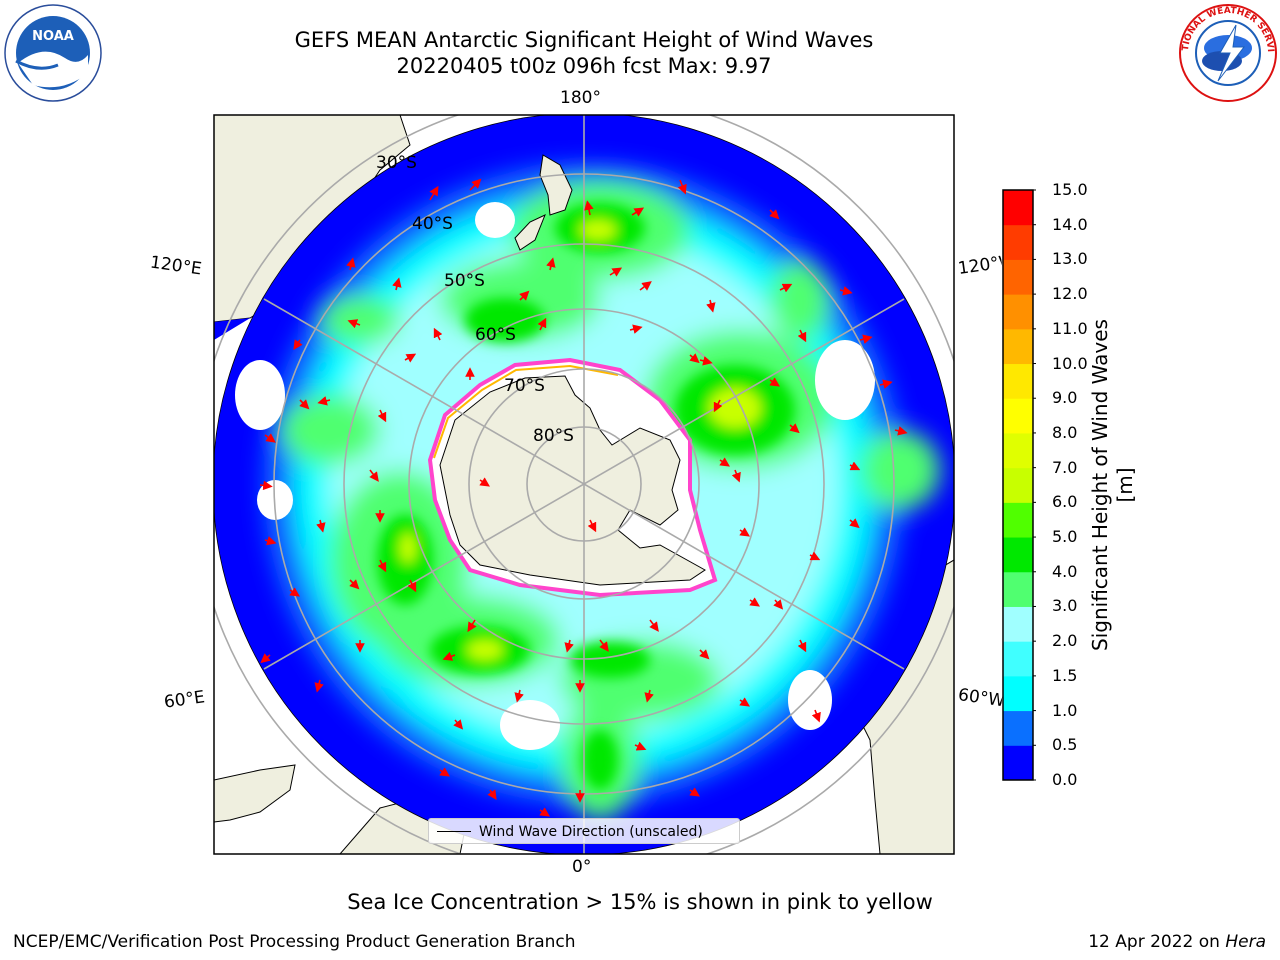 Image resolution: width=1280 pixels, height=960 pixels. I want to click on colorbar-tick-label: 9.0, so click(1065, 398).